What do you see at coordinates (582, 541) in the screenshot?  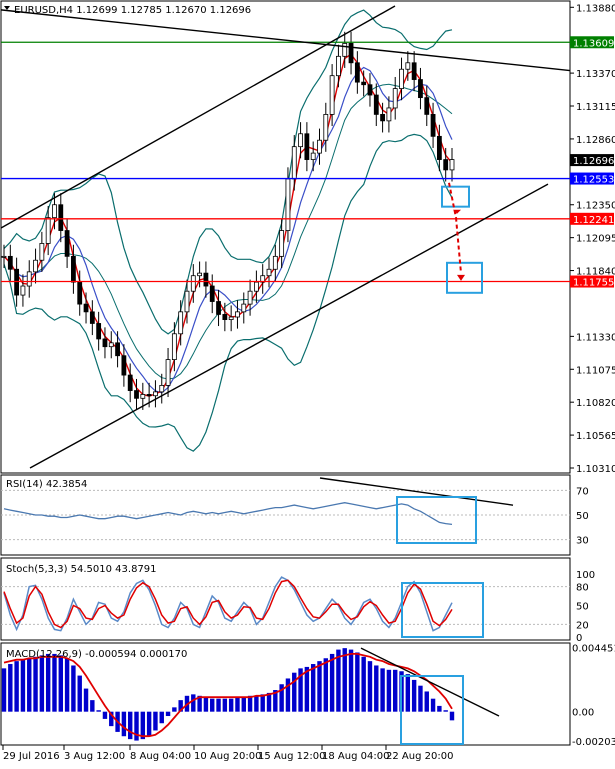 I see `rsi-y-tick-label: 30` at bounding box center [582, 541].